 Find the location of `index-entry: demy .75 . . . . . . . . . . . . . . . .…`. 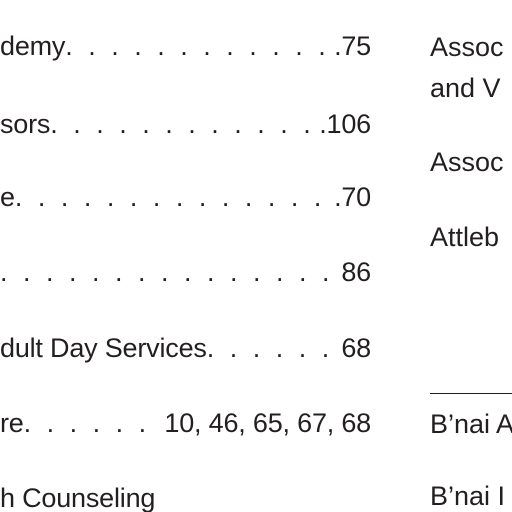

index-entry: demy .75 . . . . . . . . . . . . . . . .… is located at coordinates (185, 46).